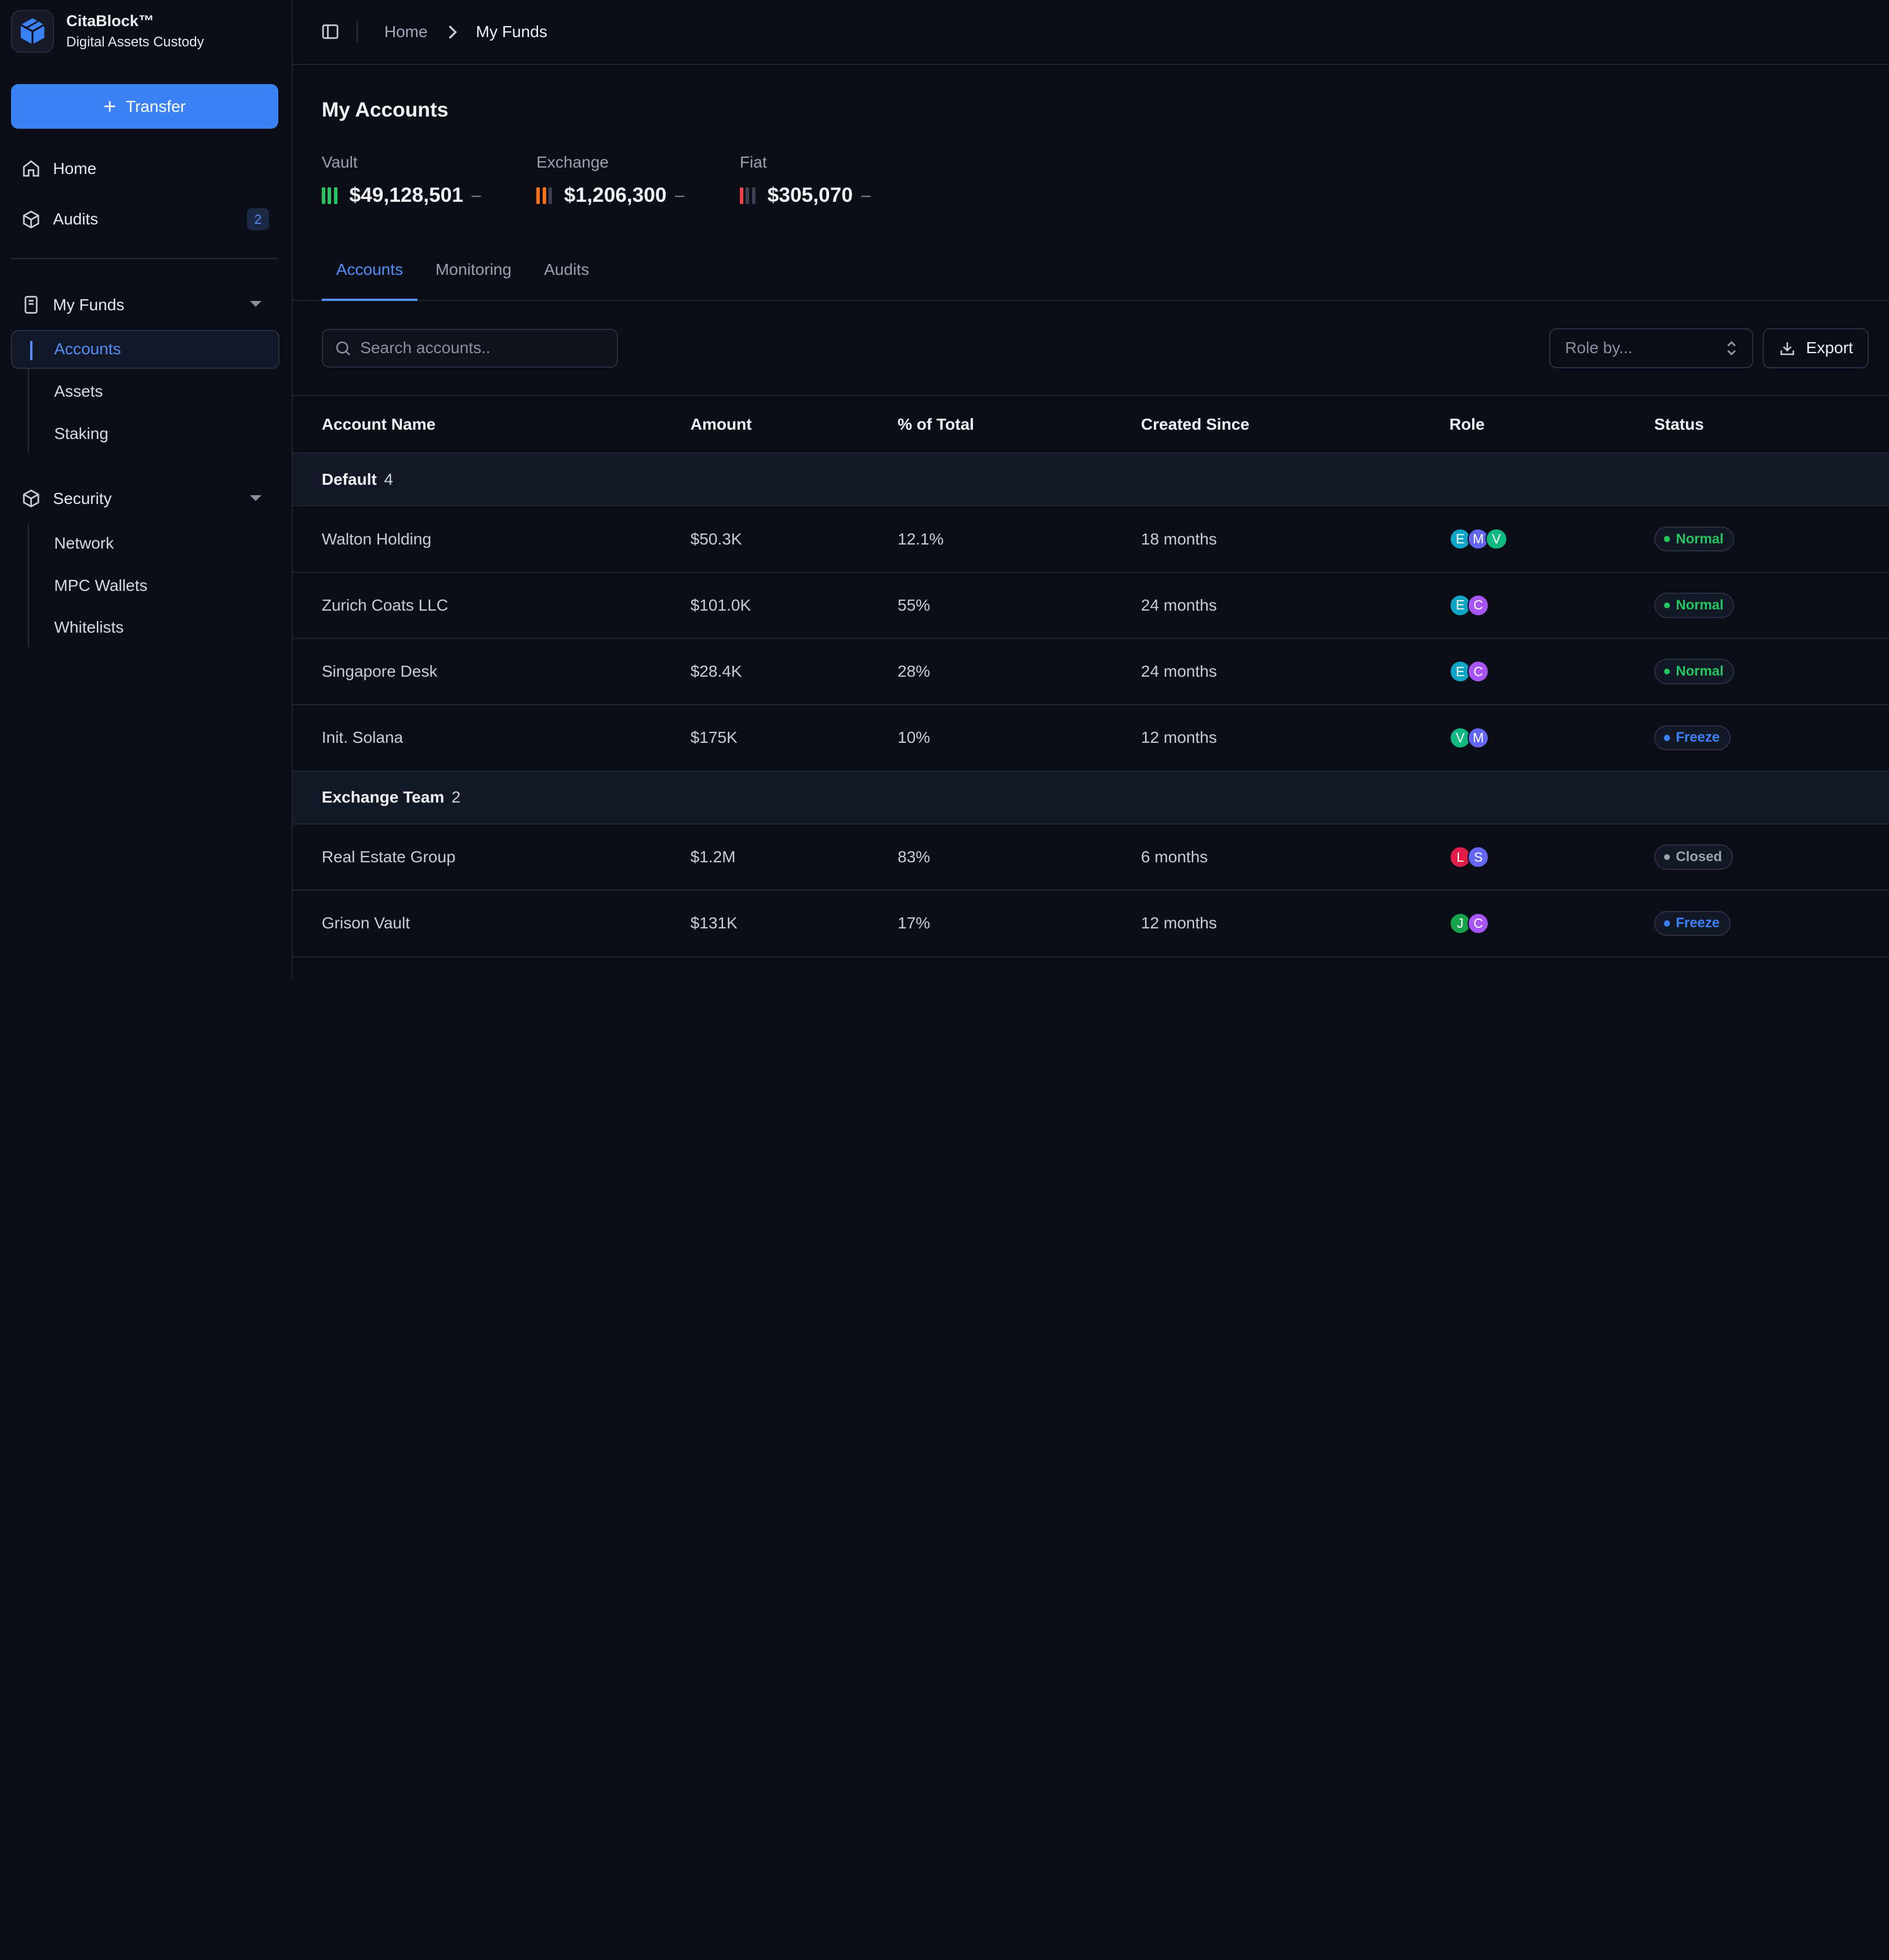  What do you see at coordinates (155, 106) in the screenshot?
I see `transfer-label: Transfer` at bounding box center [155, 106].